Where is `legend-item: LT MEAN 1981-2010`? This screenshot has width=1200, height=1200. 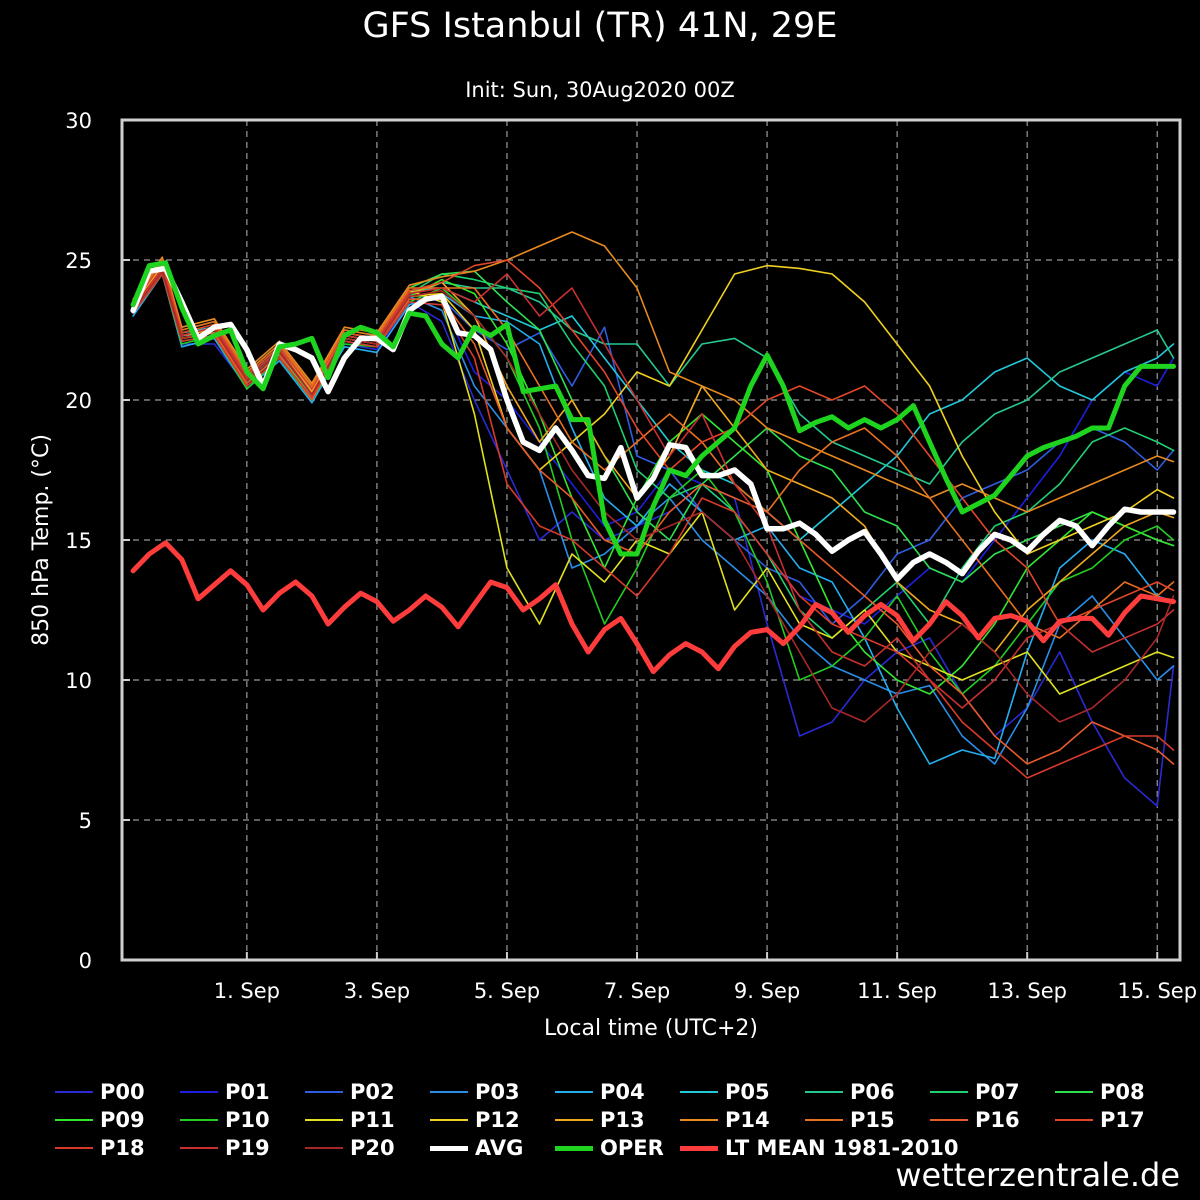
legend-item: LT MEAN 1981-2010 is located at coordinates (819, 1148).